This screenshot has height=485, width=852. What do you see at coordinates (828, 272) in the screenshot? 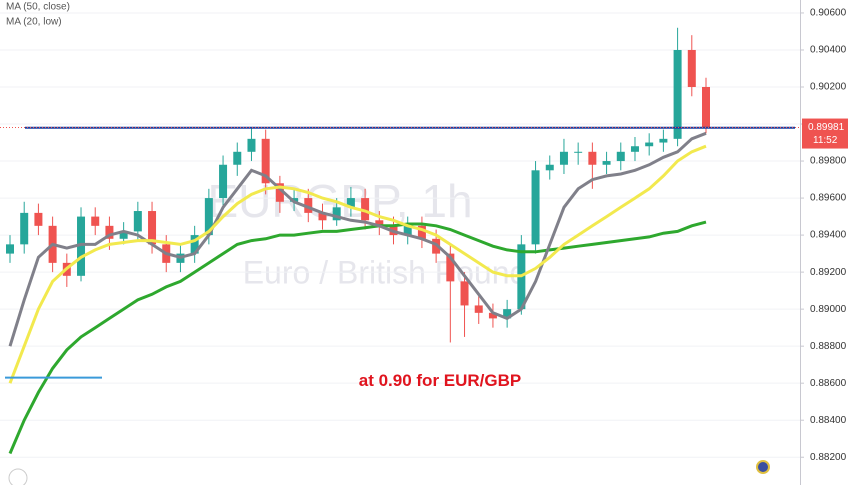
I see `y-tick-label: 0.89200` at bounding box center [828, 272].